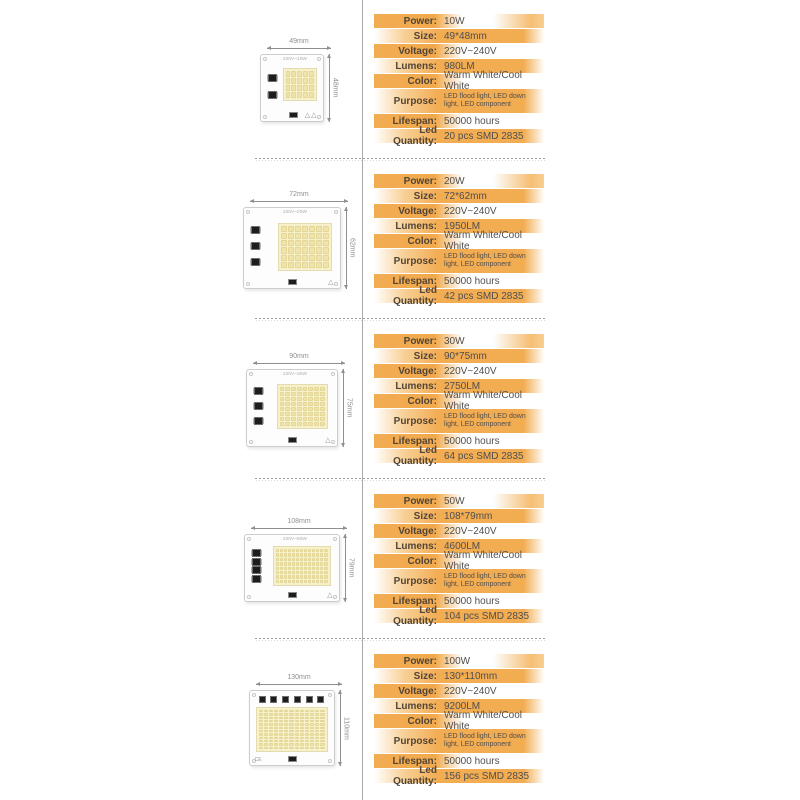  I want to click on width-dimension-label: 130mm, so click(299, 677).